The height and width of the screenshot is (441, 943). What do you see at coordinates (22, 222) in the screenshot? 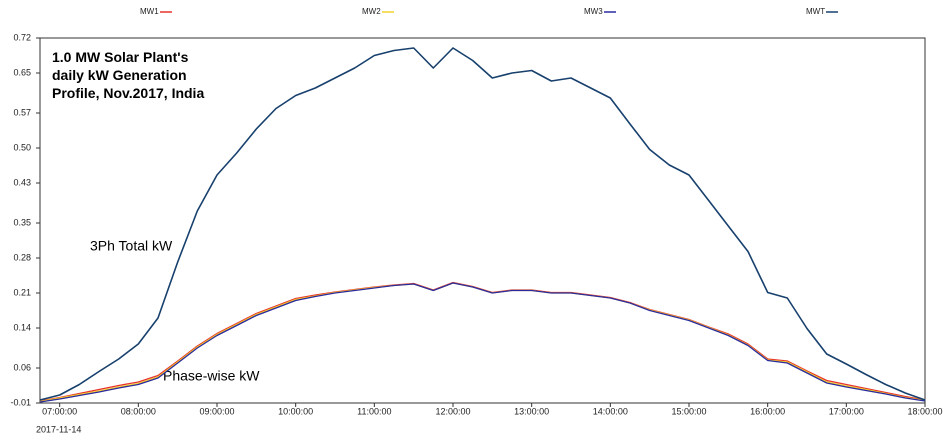
I see `y-tick-label: 0.35` at bounding box center [22, 222].